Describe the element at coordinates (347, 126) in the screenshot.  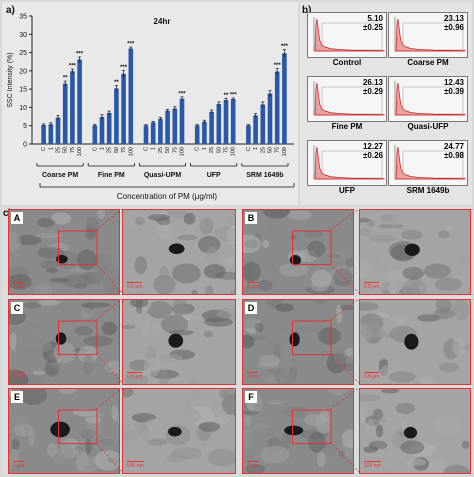
I see `histogram-label: Fine PM` at that location.